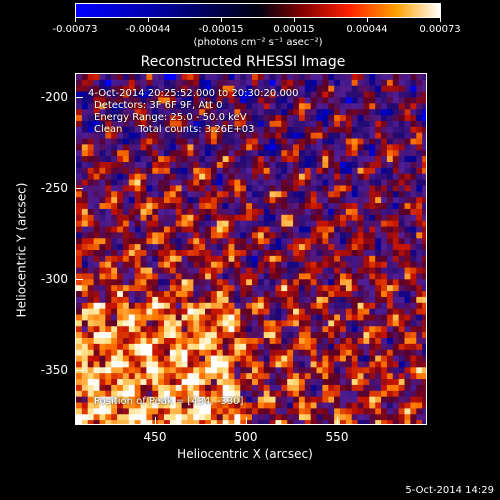  Describe the element at coordinates (258, 10) in the screenshot. I see `colorbar` at that location.